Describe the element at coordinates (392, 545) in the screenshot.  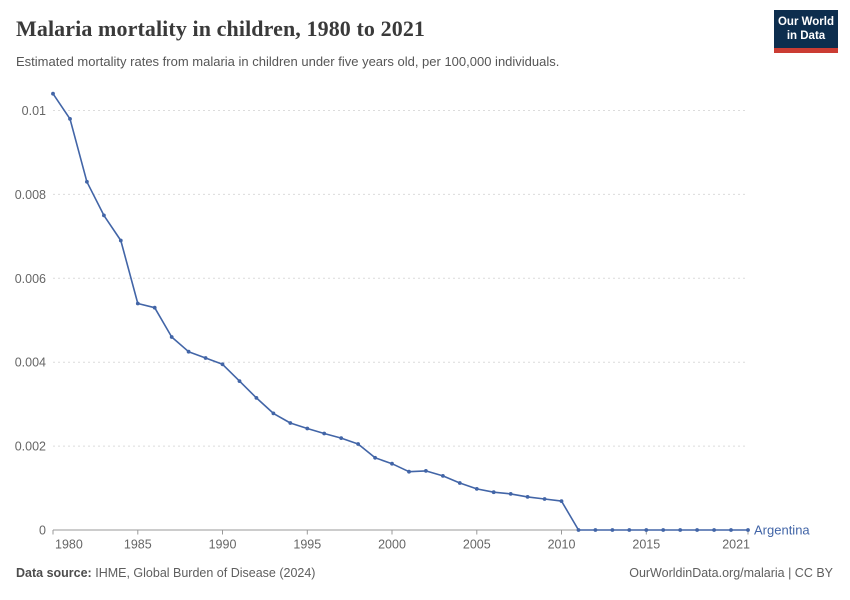
I see `x-axis-label: 2000` at that location.